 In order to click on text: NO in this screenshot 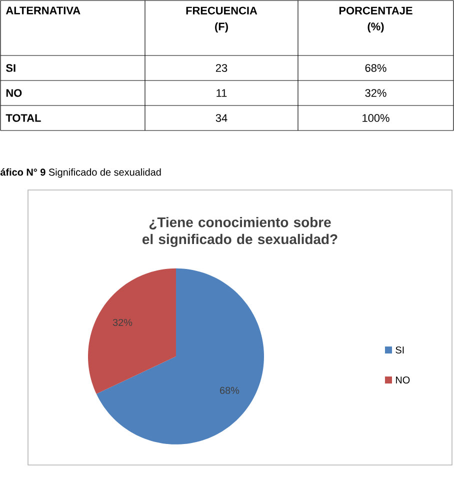, I will do `click(14, 93)`.